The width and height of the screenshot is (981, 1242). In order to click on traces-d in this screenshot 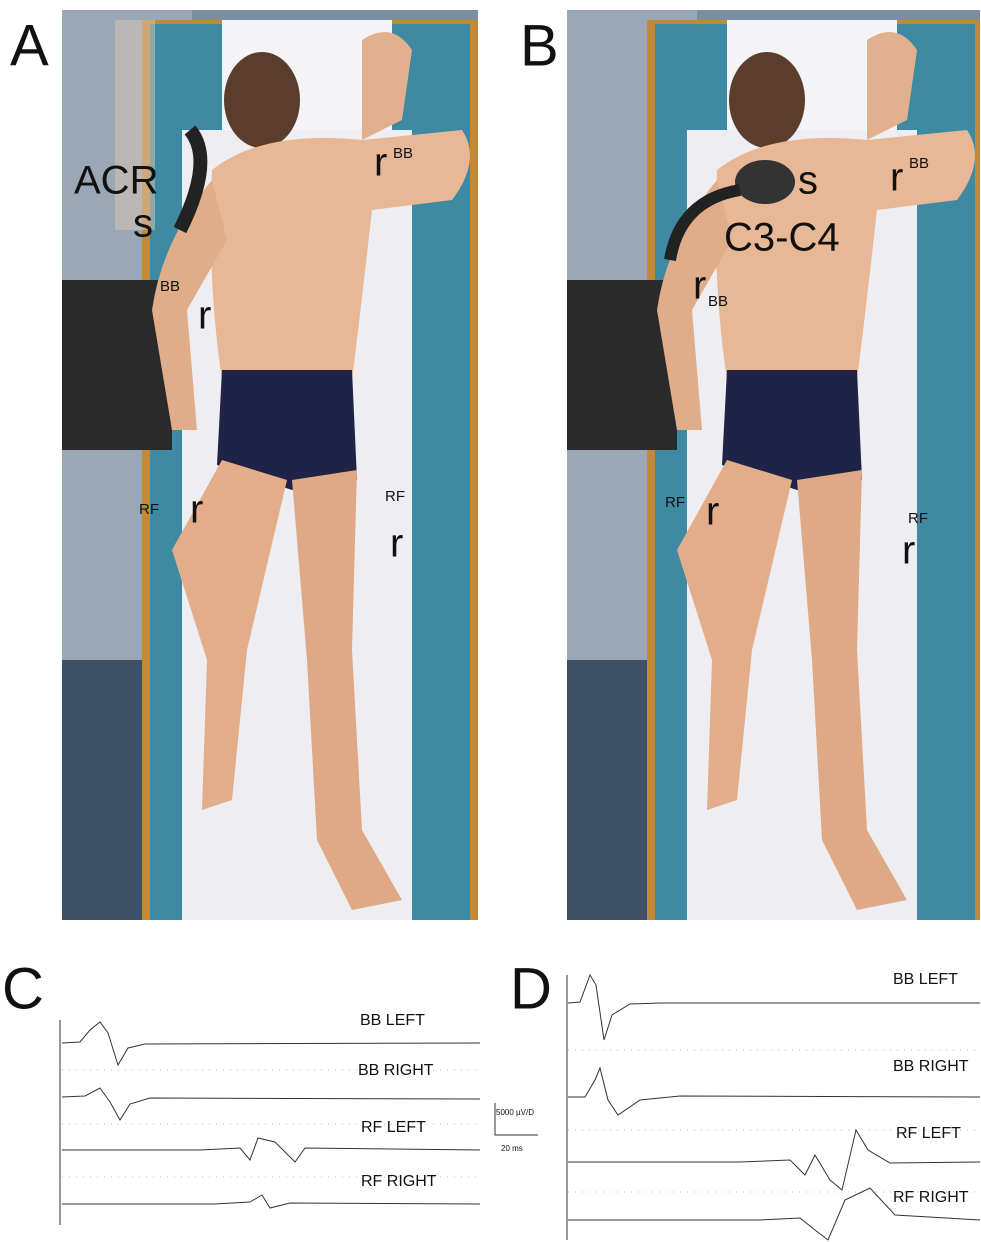, I will do `click(773, 1107)`.